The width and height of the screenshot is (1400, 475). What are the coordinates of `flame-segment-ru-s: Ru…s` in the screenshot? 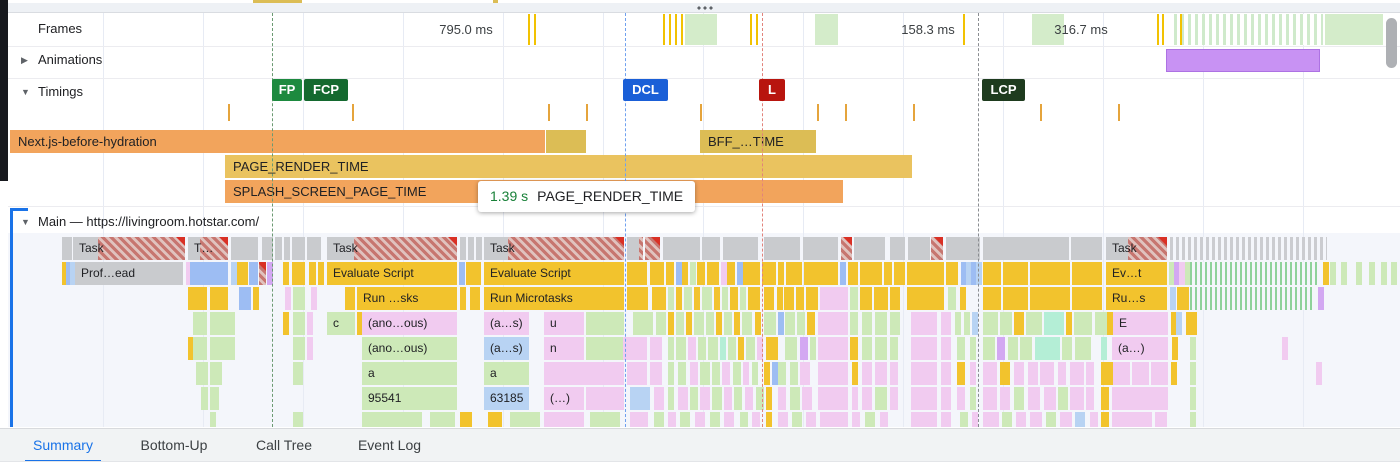 It's located at (1136, 298).